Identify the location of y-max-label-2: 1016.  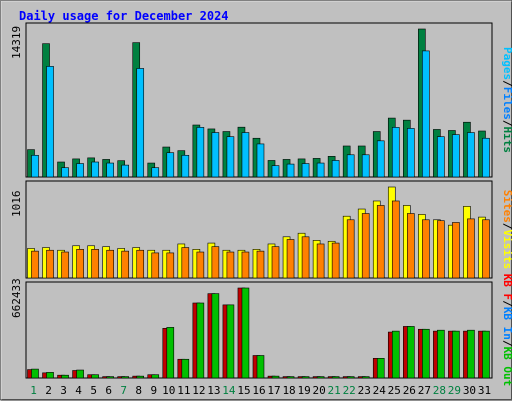
(16, 204).